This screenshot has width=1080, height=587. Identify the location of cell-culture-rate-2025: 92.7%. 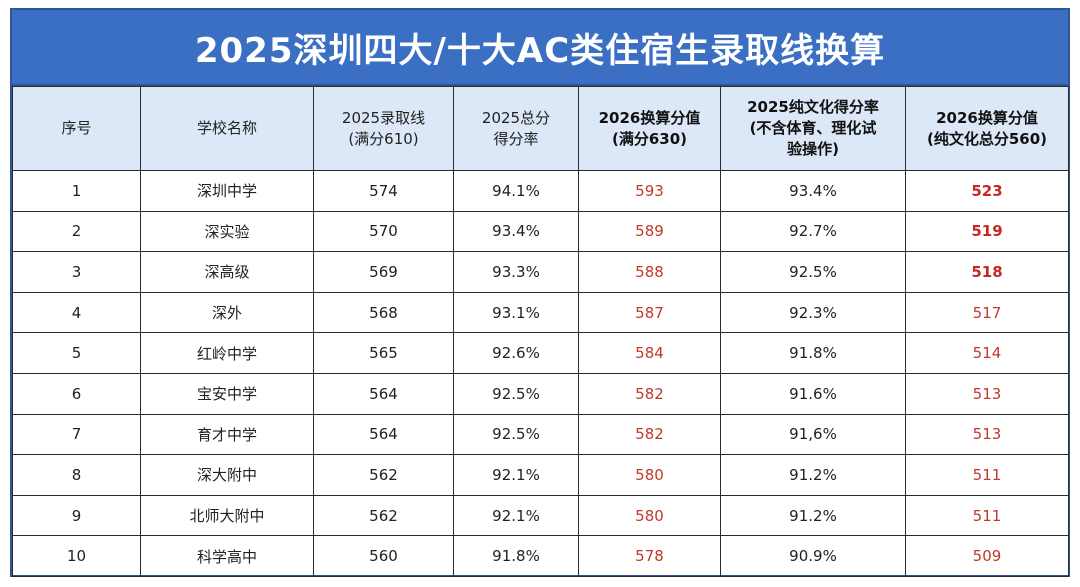
(813, 231).